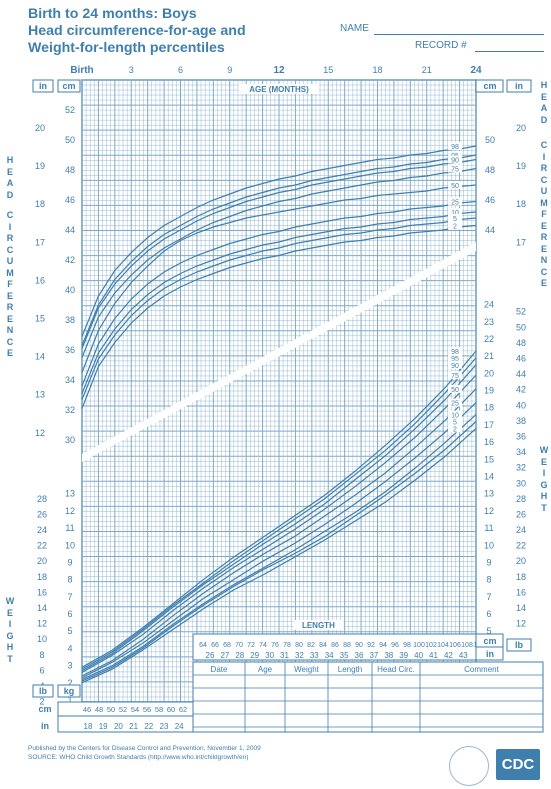 This screenshot has width=551, height=789. Describe the element at coordinates (521, 390) in the screenshot. I see `wt-lb-right-tick-label: 42` at that location.